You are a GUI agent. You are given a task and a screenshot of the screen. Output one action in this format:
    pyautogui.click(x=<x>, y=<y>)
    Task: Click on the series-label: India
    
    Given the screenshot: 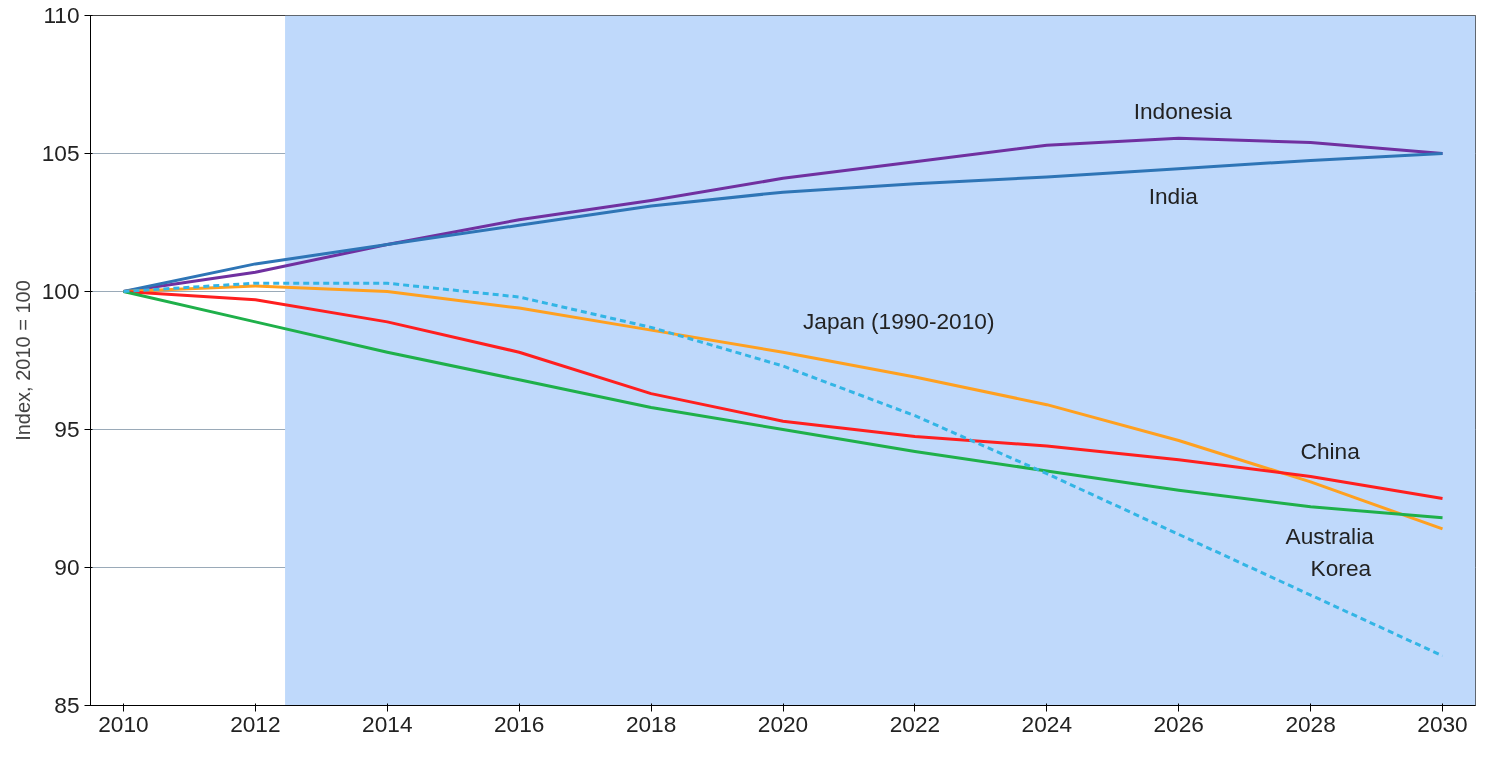 What is the action you would take?
    pyautogui.click(x=1173, y=195)
    